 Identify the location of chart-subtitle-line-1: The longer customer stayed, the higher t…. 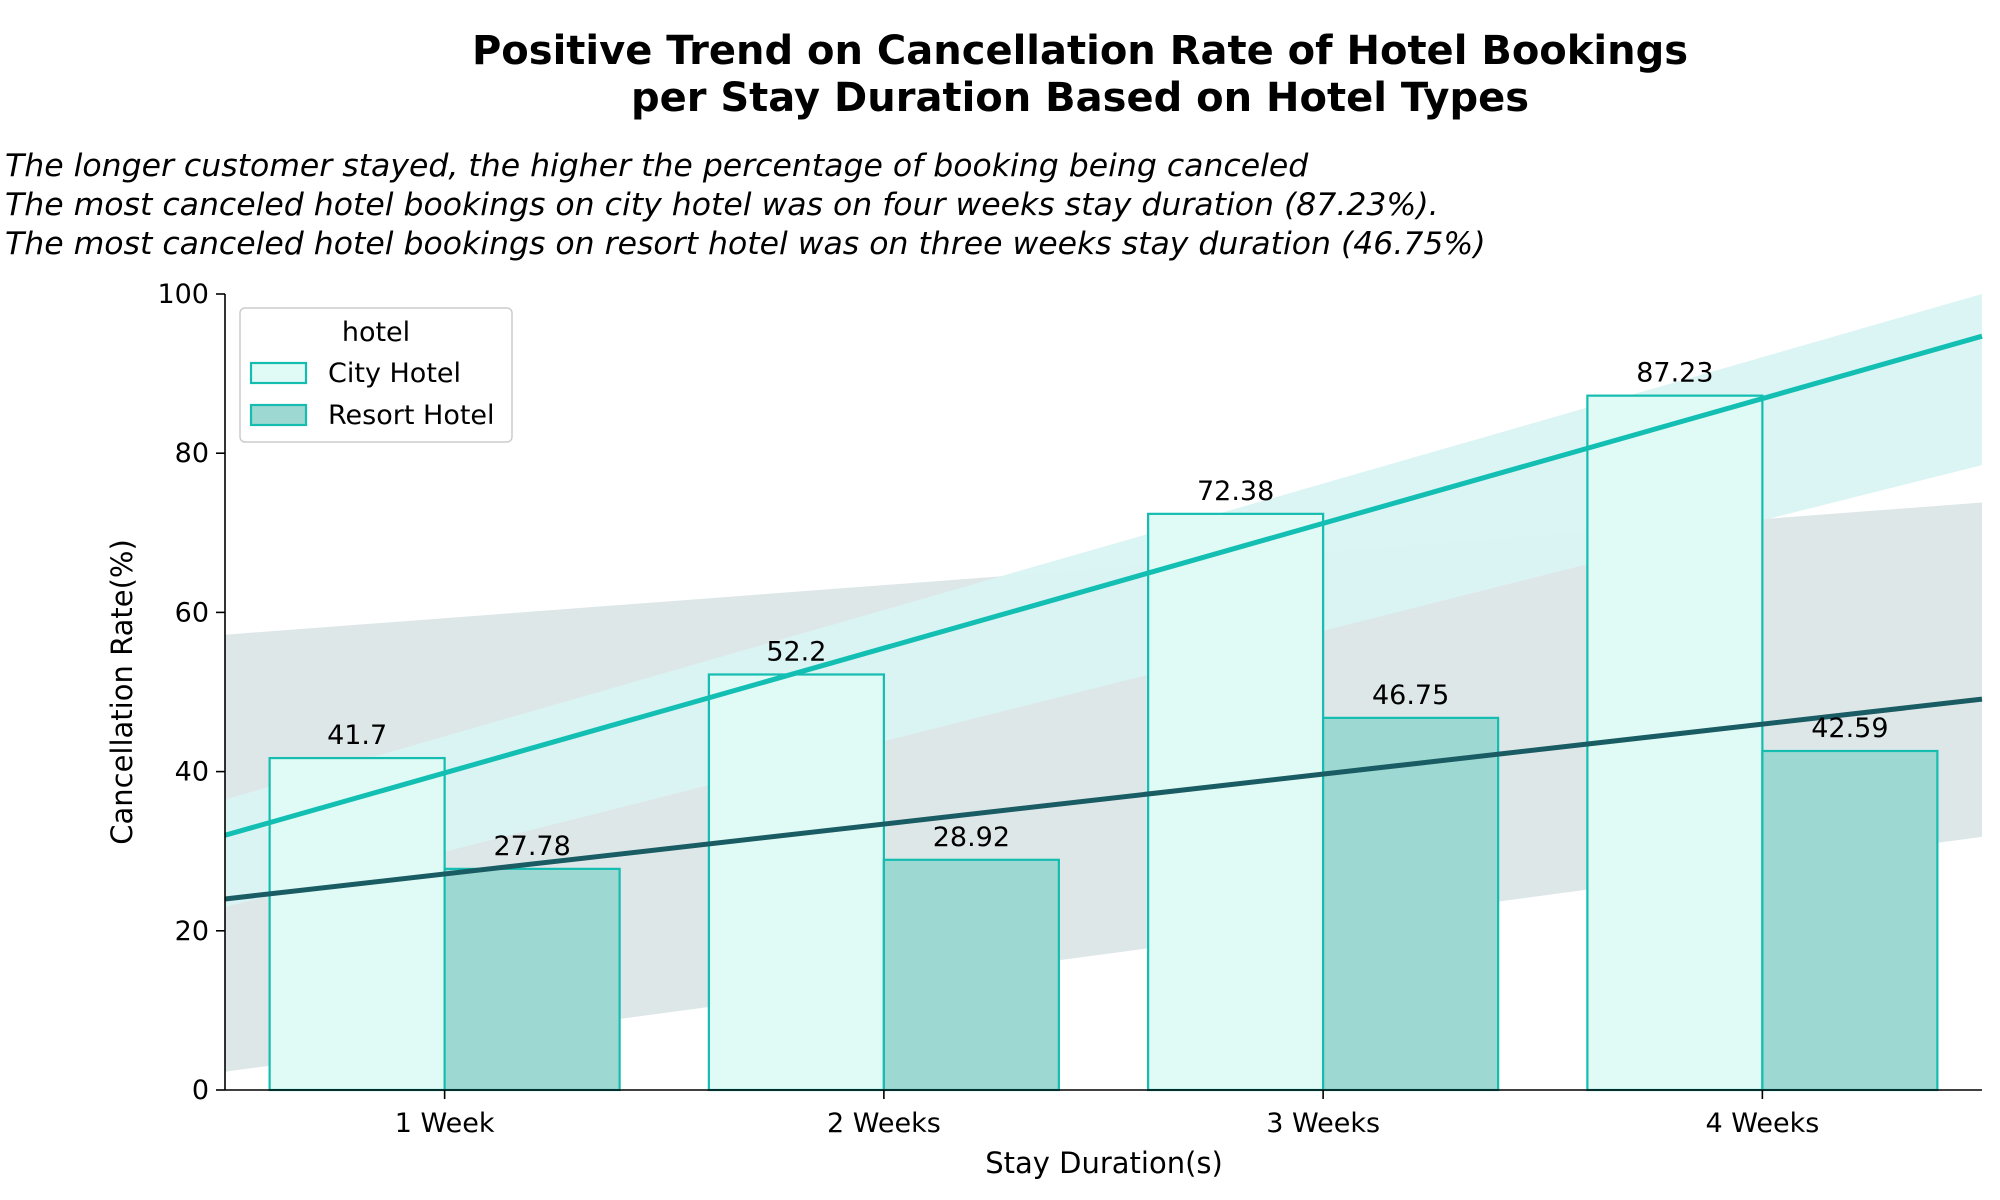
(657, 166).